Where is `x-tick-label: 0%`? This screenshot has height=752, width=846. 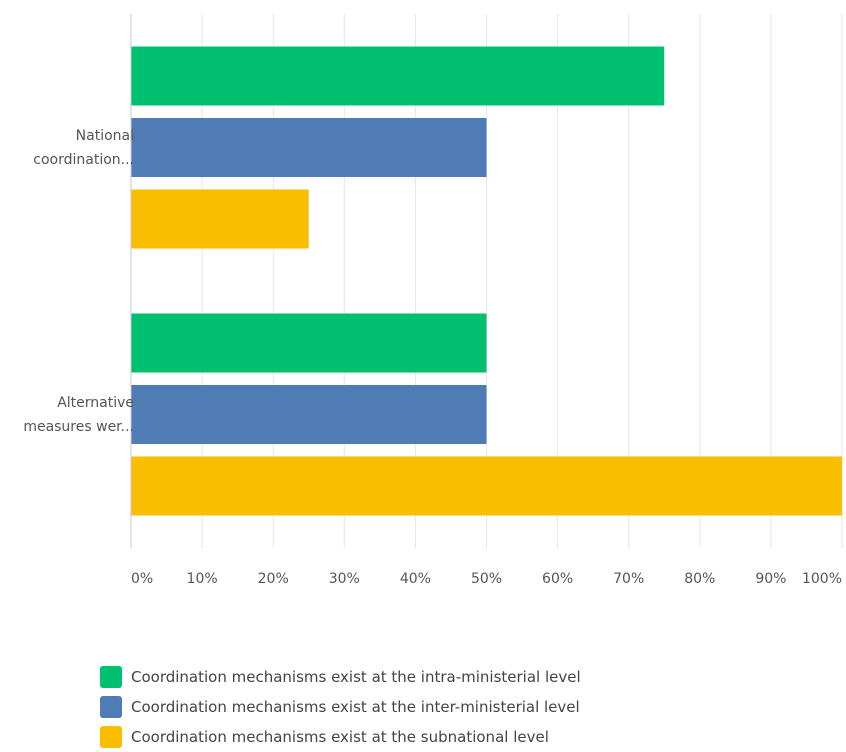 x-tick-label: 0% is located at coordinates (142, 579).